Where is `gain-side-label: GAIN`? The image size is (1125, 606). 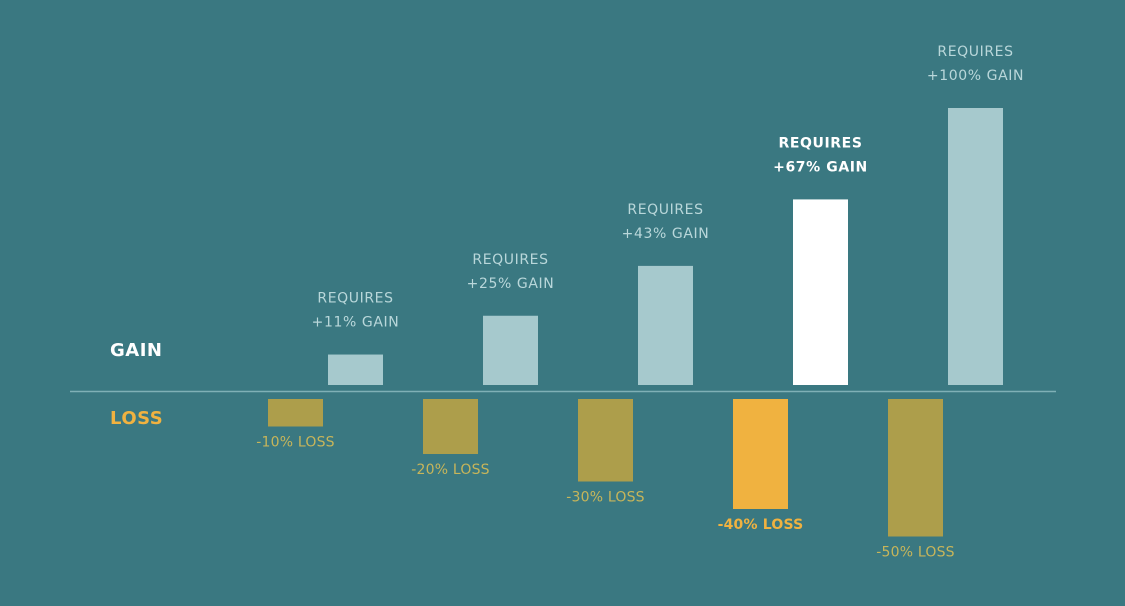
gain-side-label: GAIN is located at coordinates (136, 350).